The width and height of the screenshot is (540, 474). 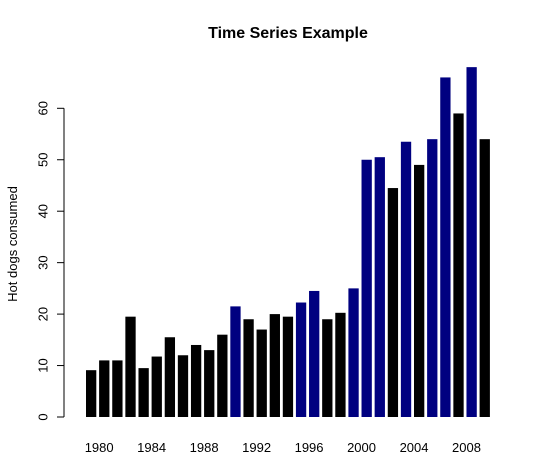 I want to click on bar-1994, so click(x=274, y=365).